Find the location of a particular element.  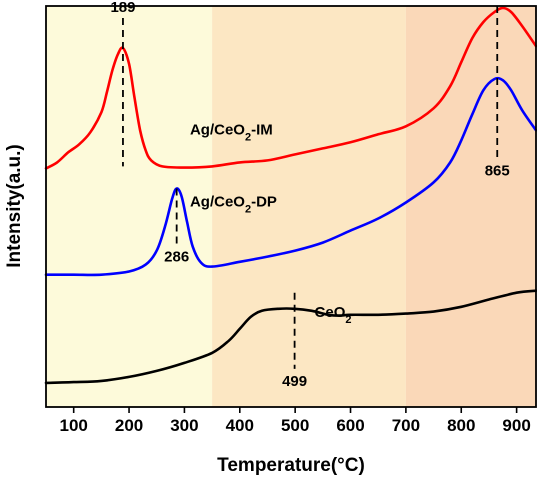

x-tick-label-200: 200 is located at coordinates (129, 425).